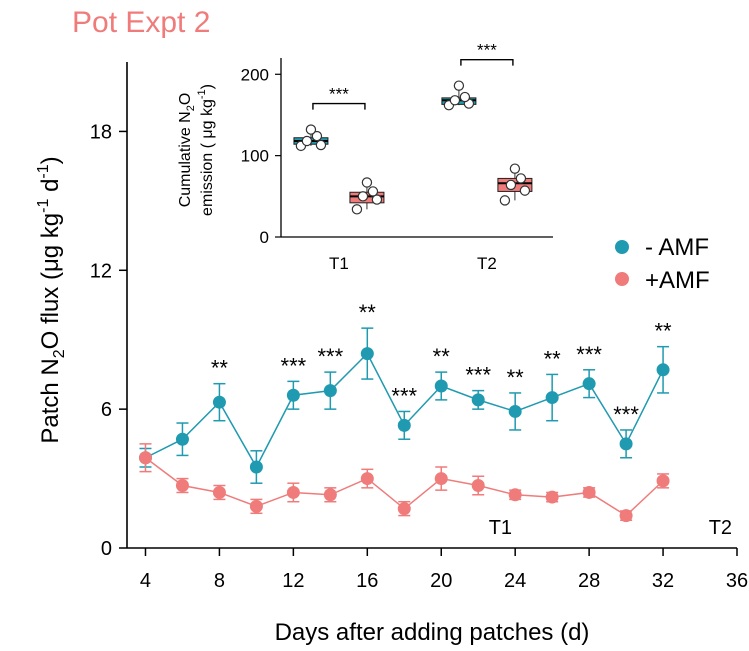 Image resolution: width=749 pixels, height=651 pixels. Describe the element at coordinates (441, 581) in the screenshot. I see `x-tick-label: 20` at that location.